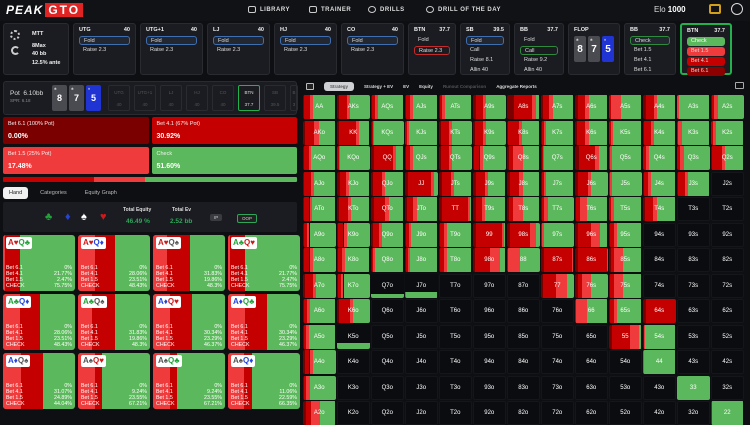 This screenshot has width=750, height=425. Describe the element at coordinates (489, 336) in the screenshot. I see `matrix-cell-95o: 95o` at that location.